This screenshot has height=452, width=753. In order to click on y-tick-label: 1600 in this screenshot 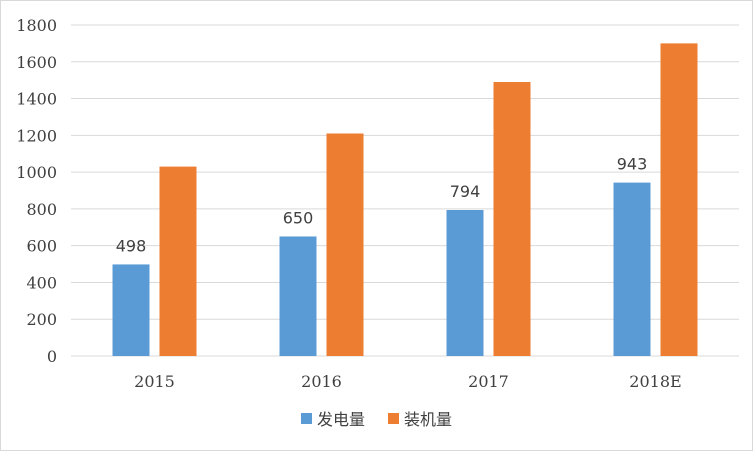, I will do `click(36, 62)`.